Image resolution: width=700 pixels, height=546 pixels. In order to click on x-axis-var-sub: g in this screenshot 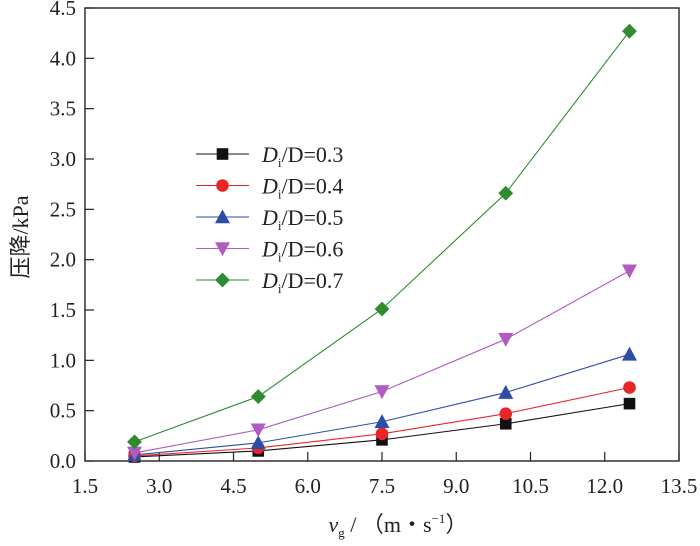, I will do `click(341, 532)`.